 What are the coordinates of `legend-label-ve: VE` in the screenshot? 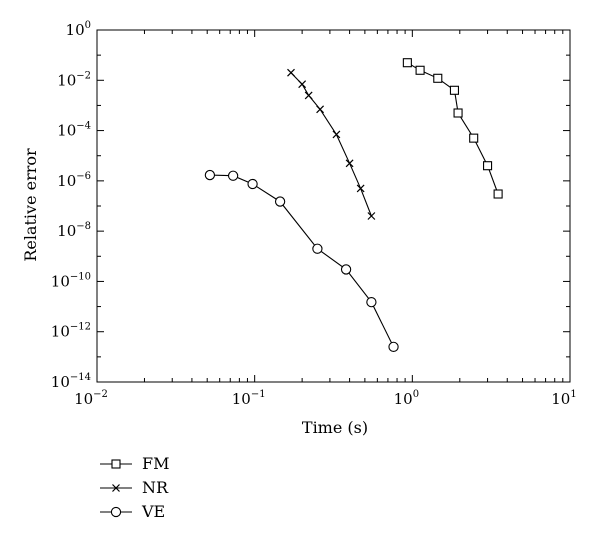 It's located at (153, 511).